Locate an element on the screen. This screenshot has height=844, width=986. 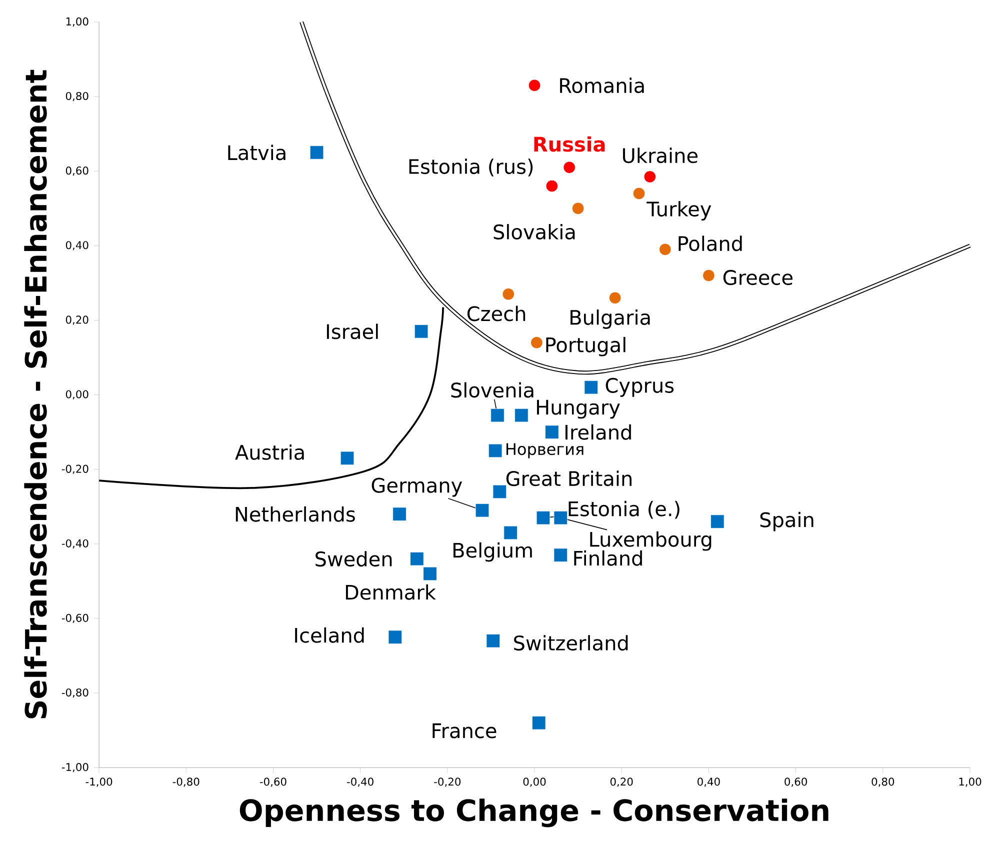
y-tick-label: -0,60 is located at coordinates (75, 619).